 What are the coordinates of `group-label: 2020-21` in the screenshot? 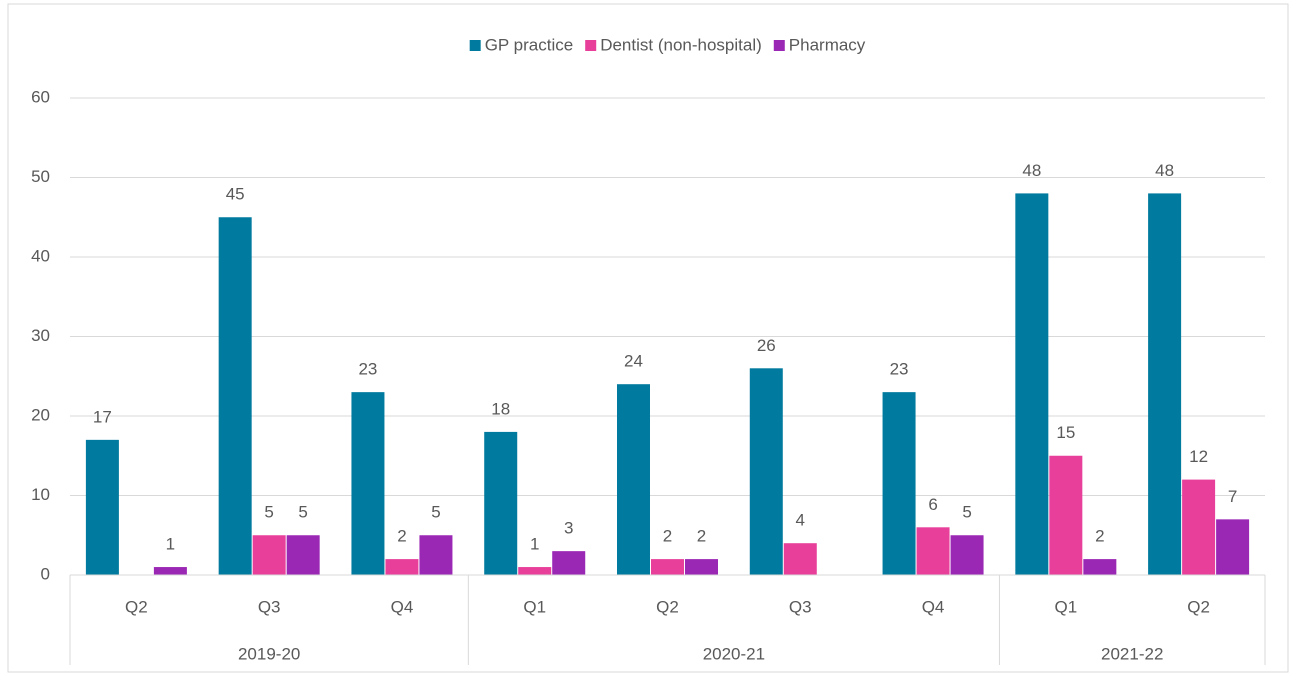 It's located at (734, 653).